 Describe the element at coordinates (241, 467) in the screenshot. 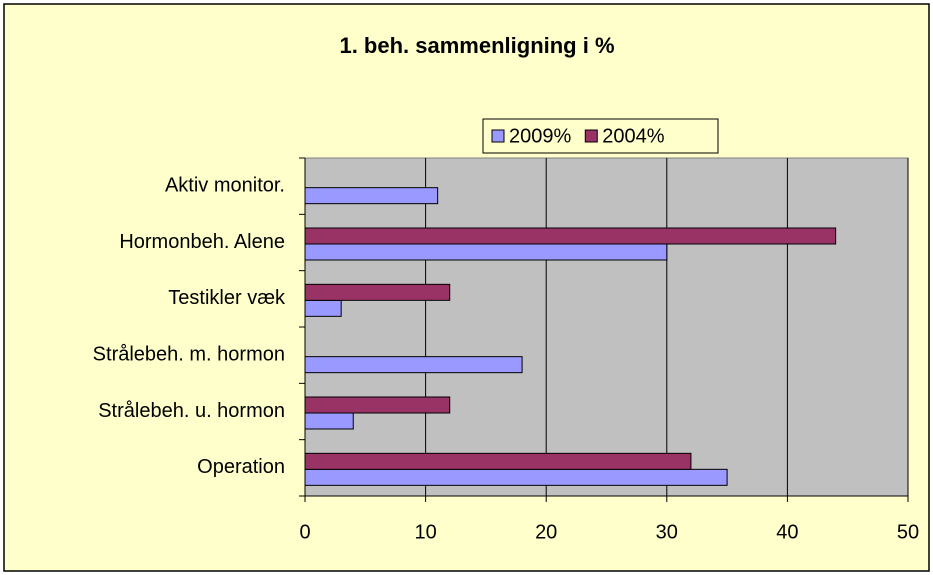

I see `y-tick-label: Operation` at that location.